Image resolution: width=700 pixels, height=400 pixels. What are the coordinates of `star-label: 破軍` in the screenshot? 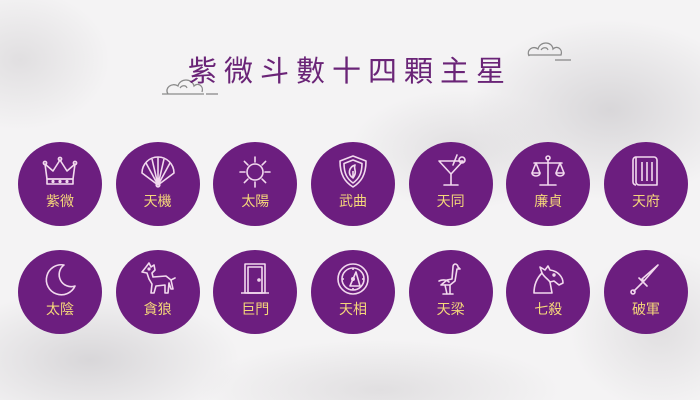 It's located at (645, 310).